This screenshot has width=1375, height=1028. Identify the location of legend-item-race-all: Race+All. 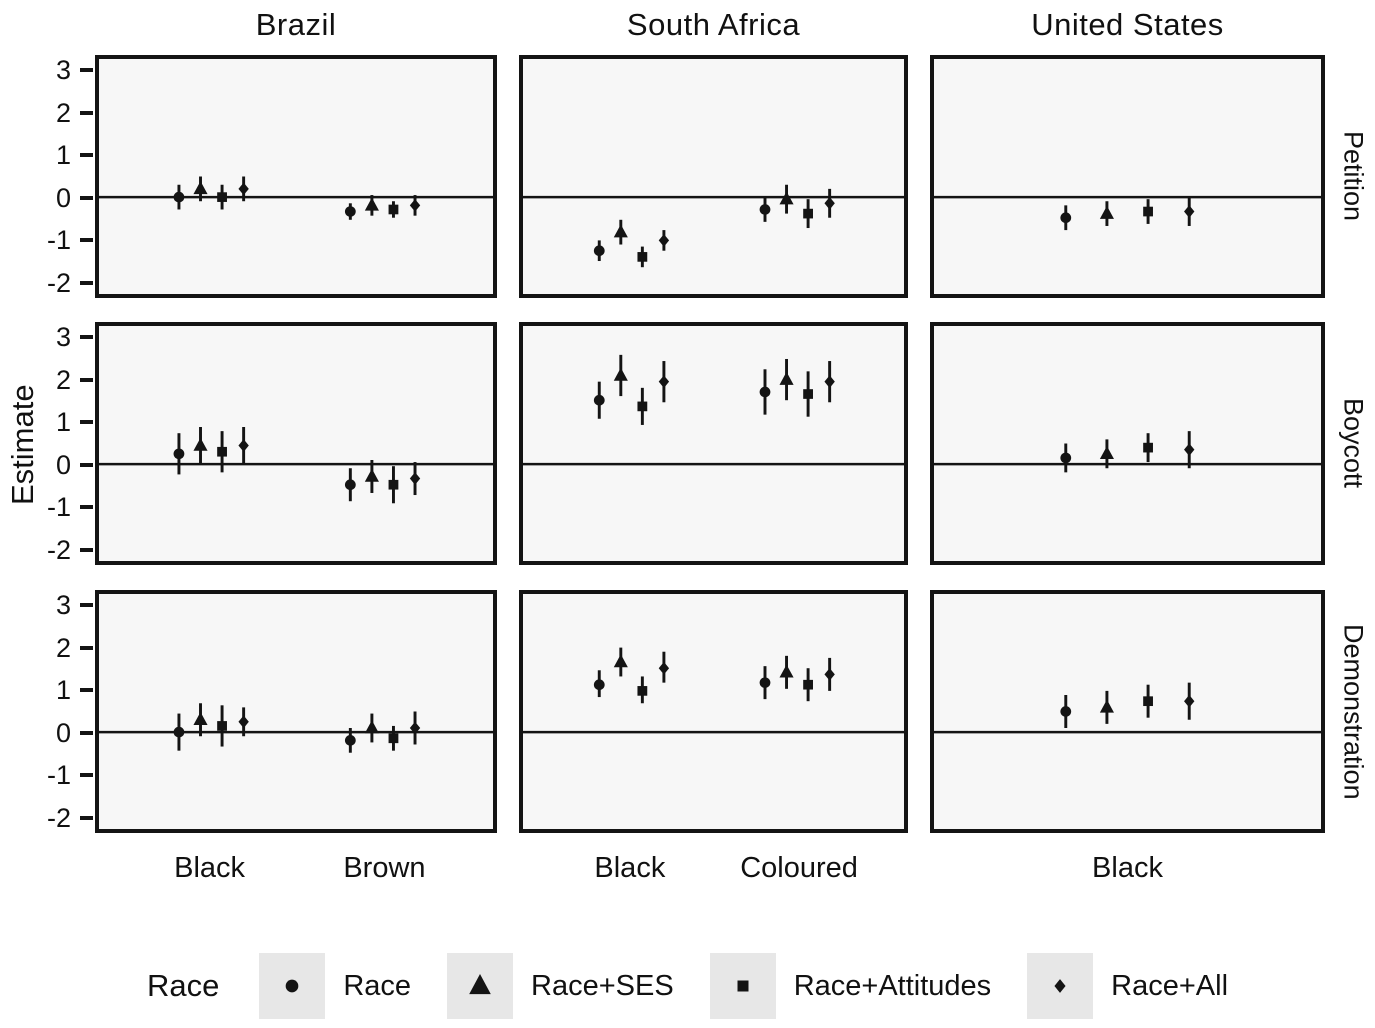
(1127, 986).